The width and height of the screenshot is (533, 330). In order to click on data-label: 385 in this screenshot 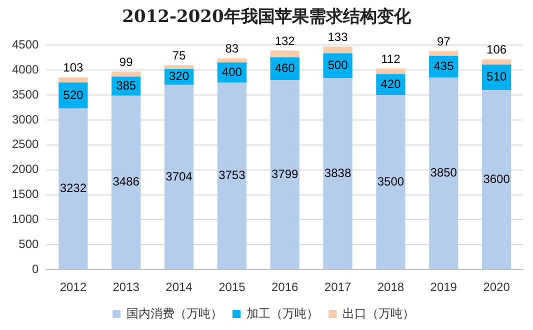, I will do `click(126, 85)`.